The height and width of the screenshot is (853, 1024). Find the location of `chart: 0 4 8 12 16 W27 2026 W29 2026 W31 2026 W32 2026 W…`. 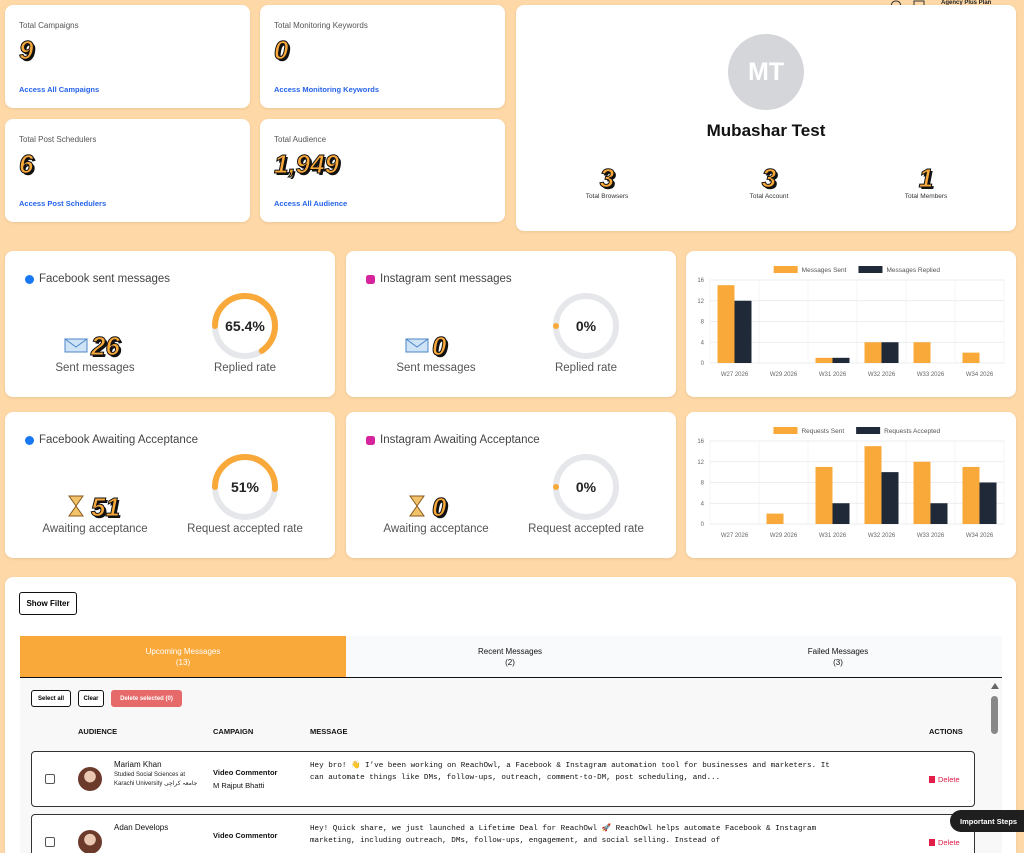

chart: 0 4 8 12 16 W27 2026 W29 2026 W31 2026 W32 2026 W… is located at coordinates (851, 483).